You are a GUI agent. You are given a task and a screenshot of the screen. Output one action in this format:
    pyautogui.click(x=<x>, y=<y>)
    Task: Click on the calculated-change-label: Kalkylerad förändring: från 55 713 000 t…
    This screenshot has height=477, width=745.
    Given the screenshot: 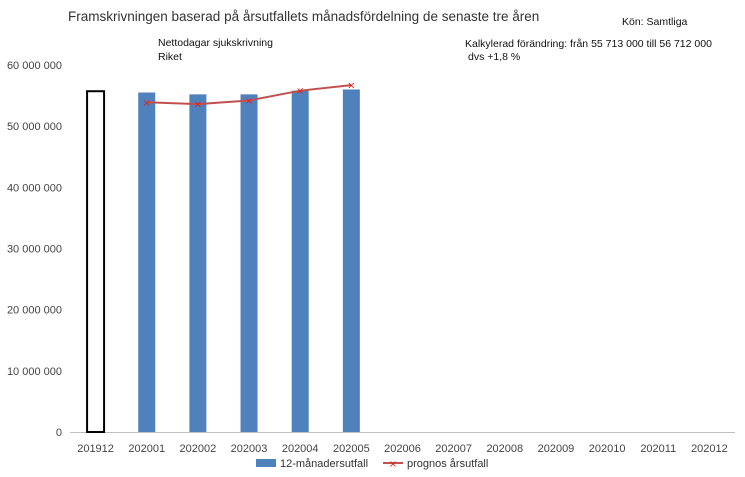 What is the action you would take?
    pyautogui.click(x=588, y=44)
    